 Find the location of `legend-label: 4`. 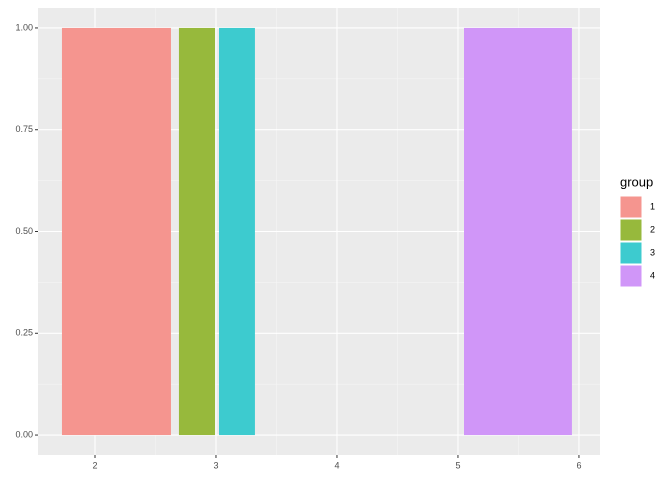

legend-label: 4 is located at coordinates (652, 275).